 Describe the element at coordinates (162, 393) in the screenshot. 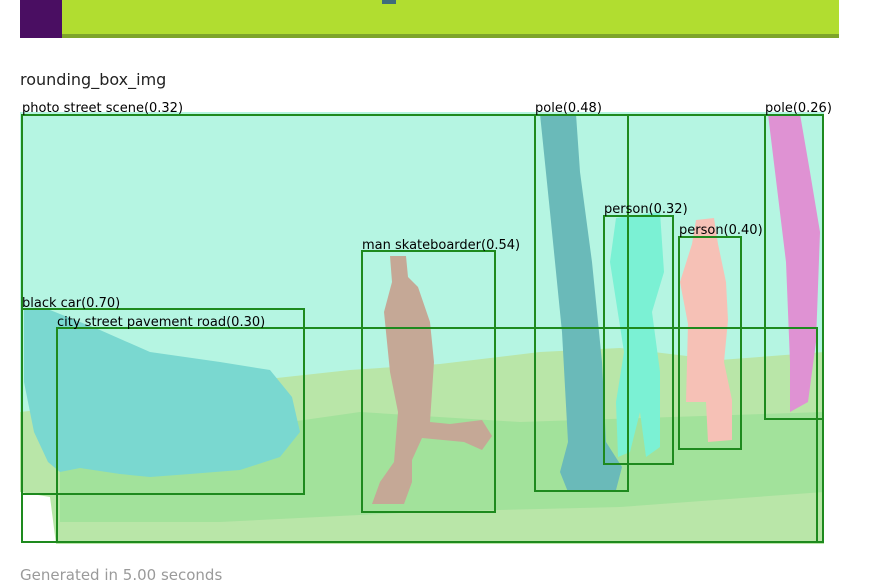

I see `car-region` at that location.